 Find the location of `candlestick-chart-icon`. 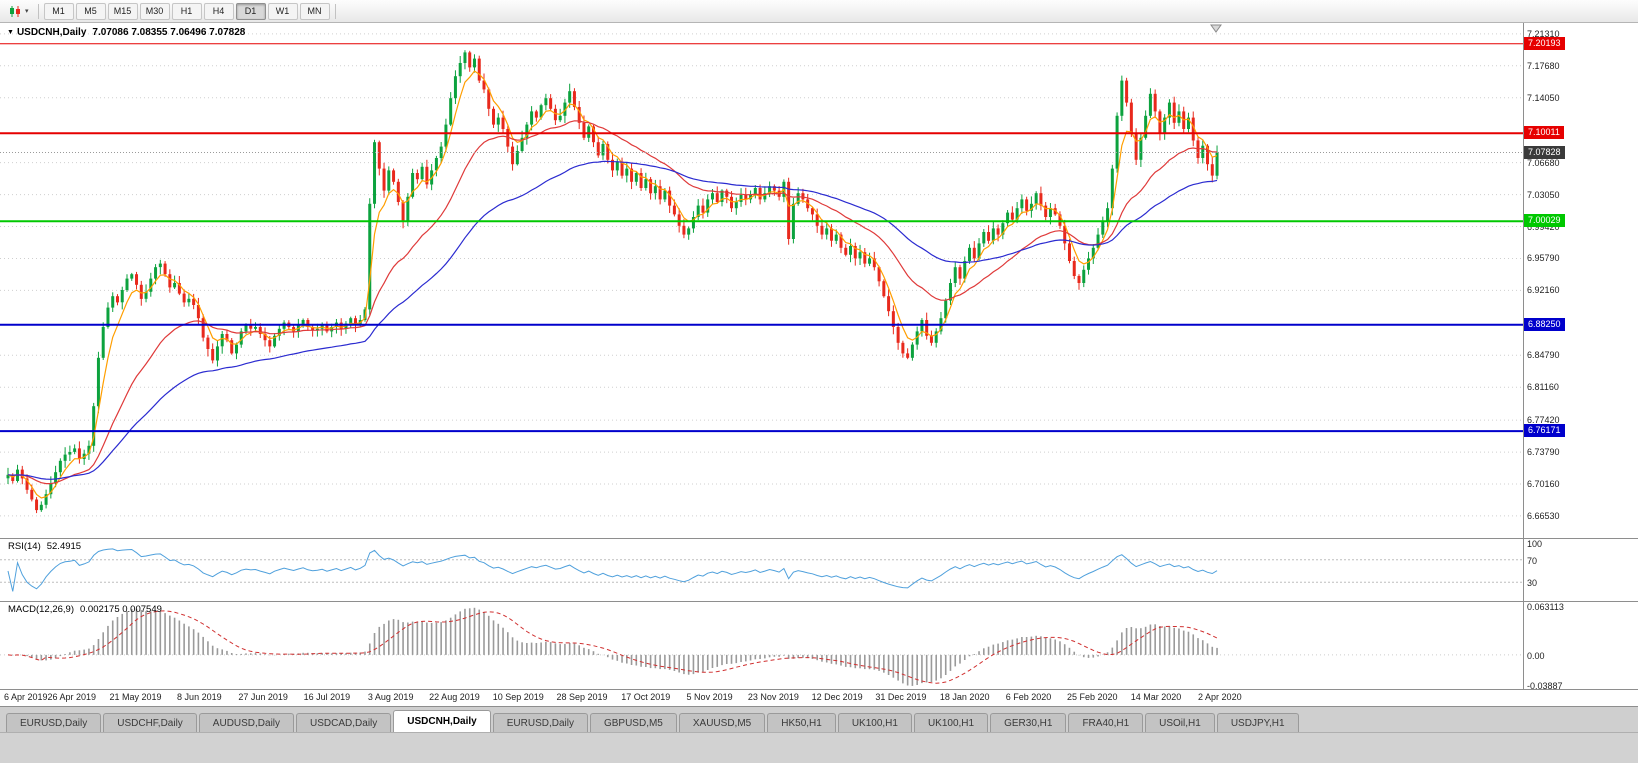

candlestick-chart-icon is located at coordinates (15, 11).